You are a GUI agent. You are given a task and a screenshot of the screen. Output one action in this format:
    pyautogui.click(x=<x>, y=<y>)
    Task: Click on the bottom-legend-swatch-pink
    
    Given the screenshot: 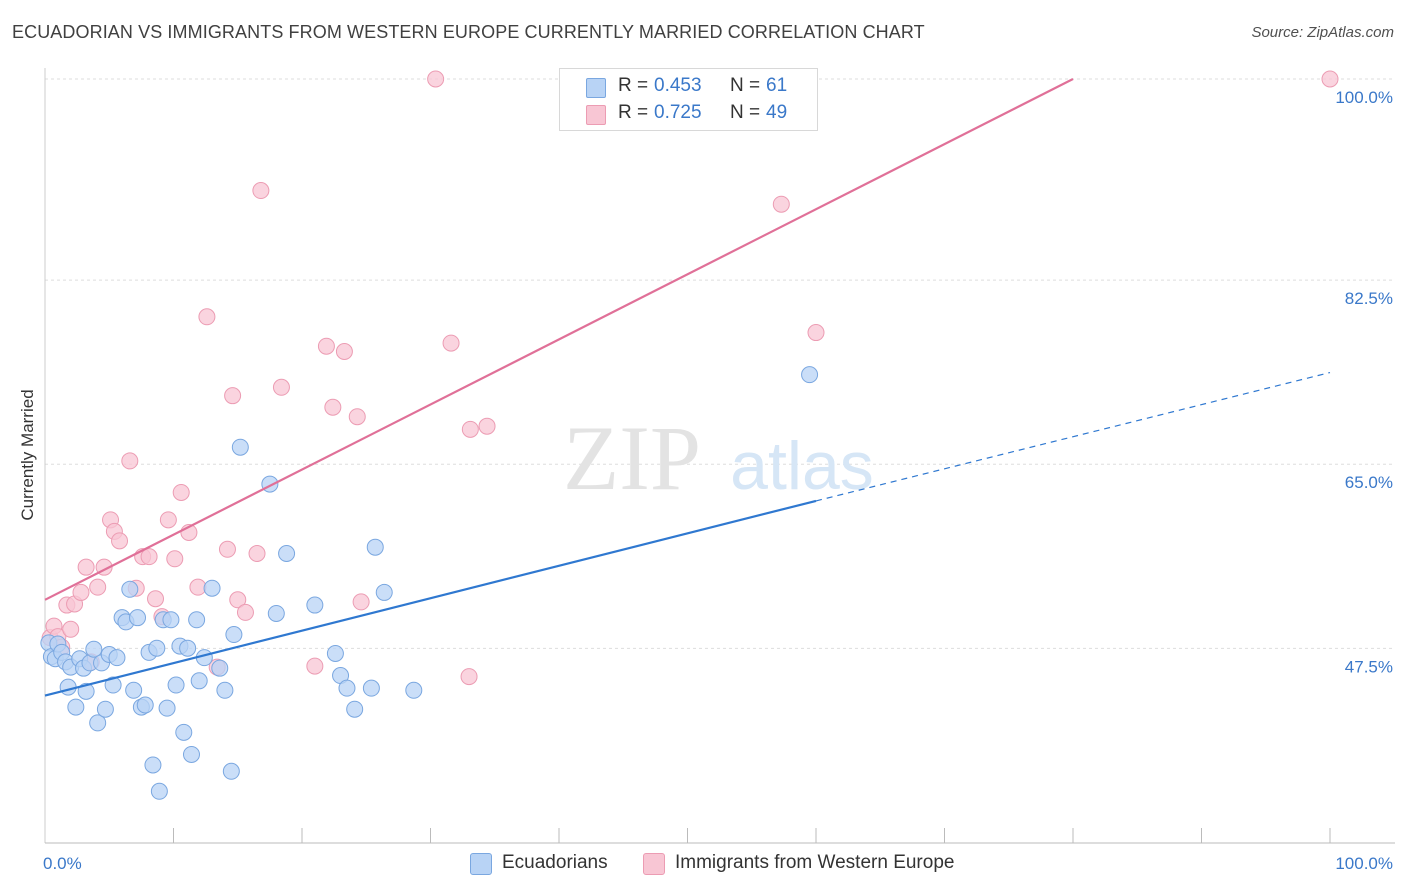 What is the action you would take?
    pyautogui.click(x=654, y=864)
    